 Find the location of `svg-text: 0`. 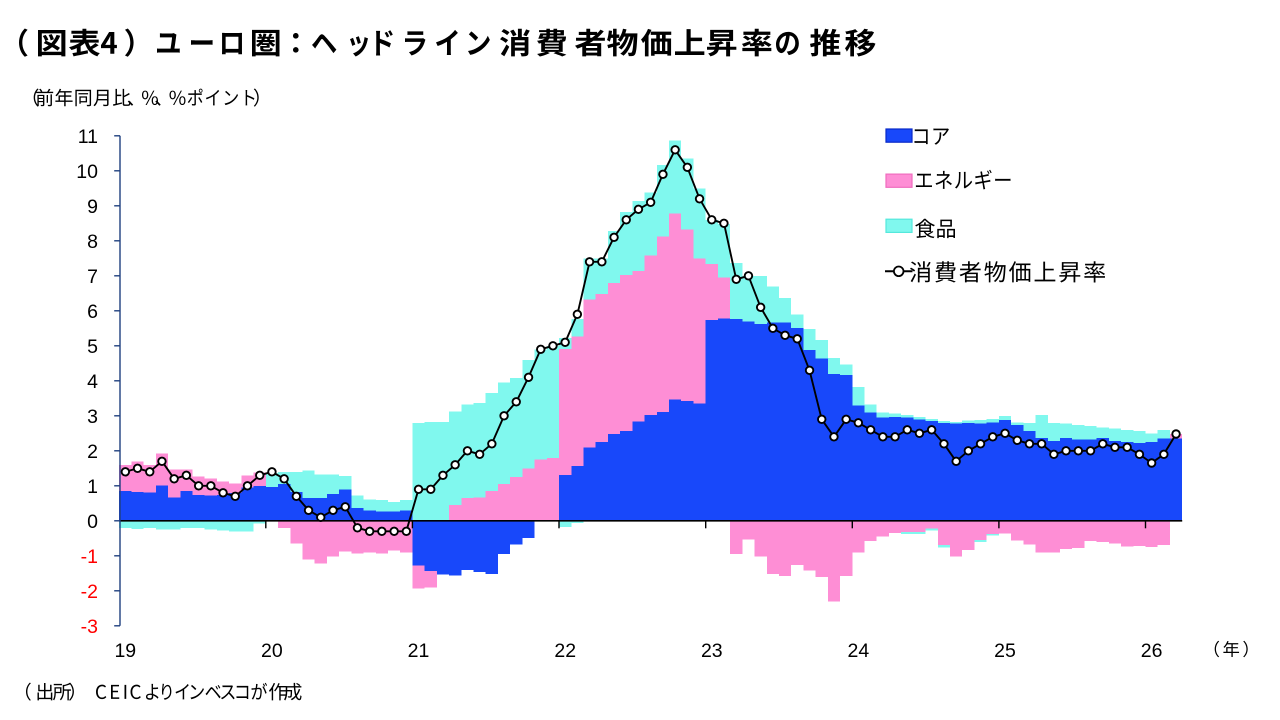

svg-text: 0 is located at coordinates (92, 522).